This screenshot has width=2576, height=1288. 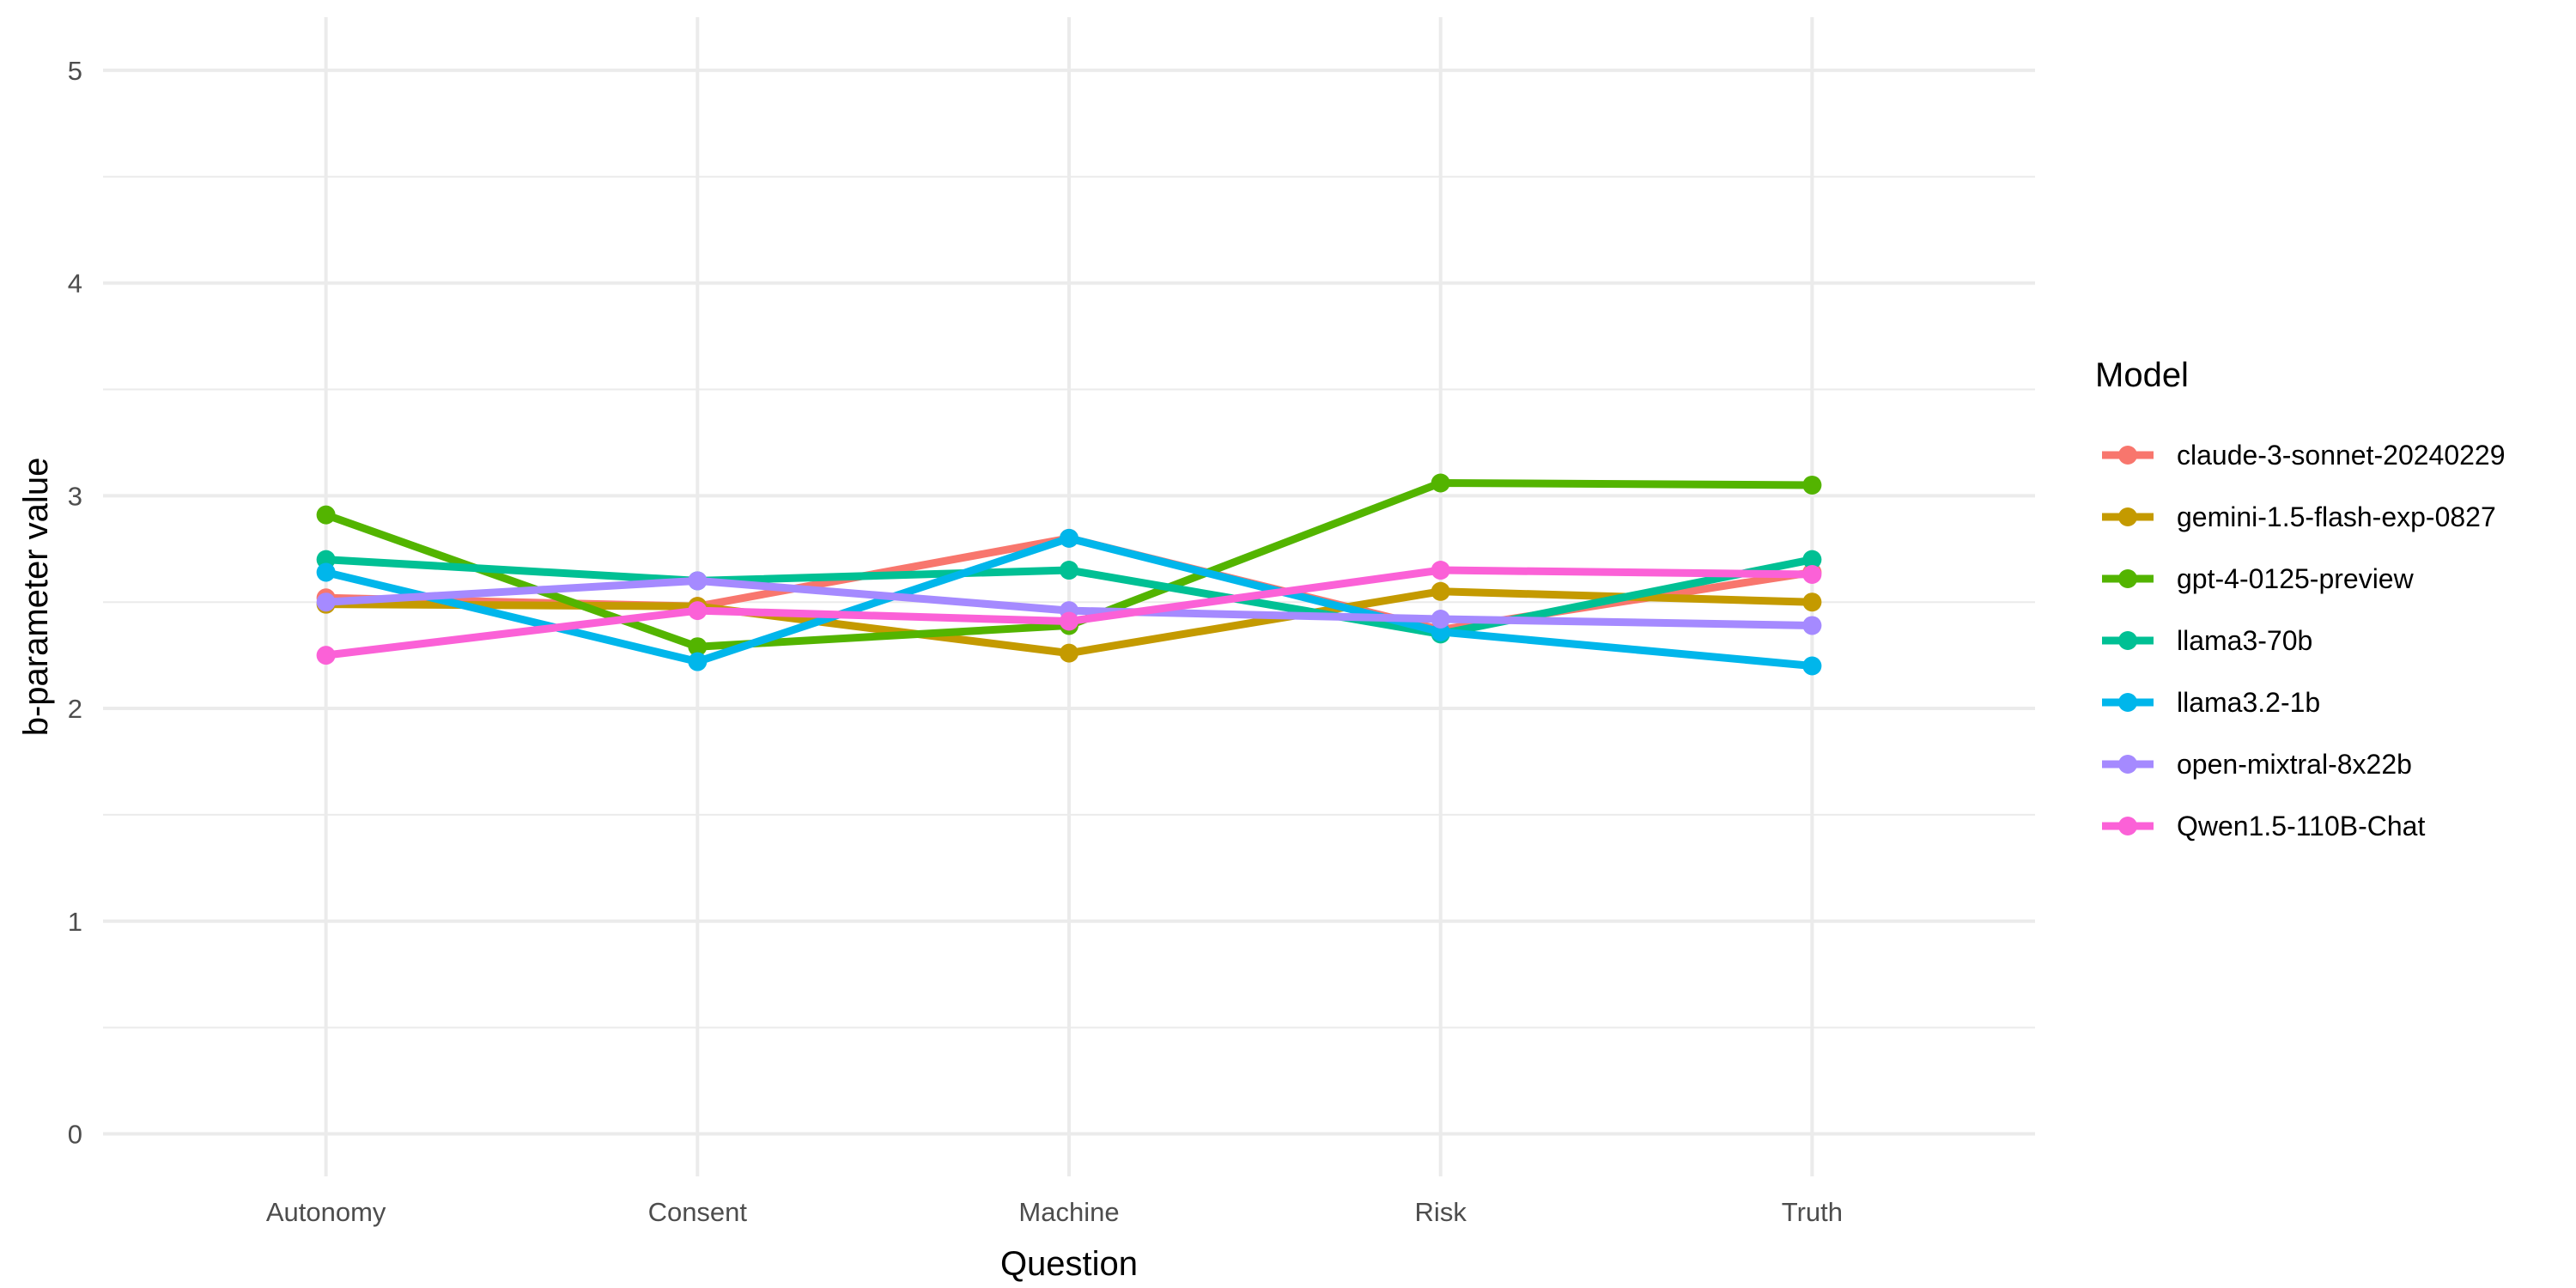 I want to click on series-Qwen1.5-110B-Chat, so click(x=1069, y=613).